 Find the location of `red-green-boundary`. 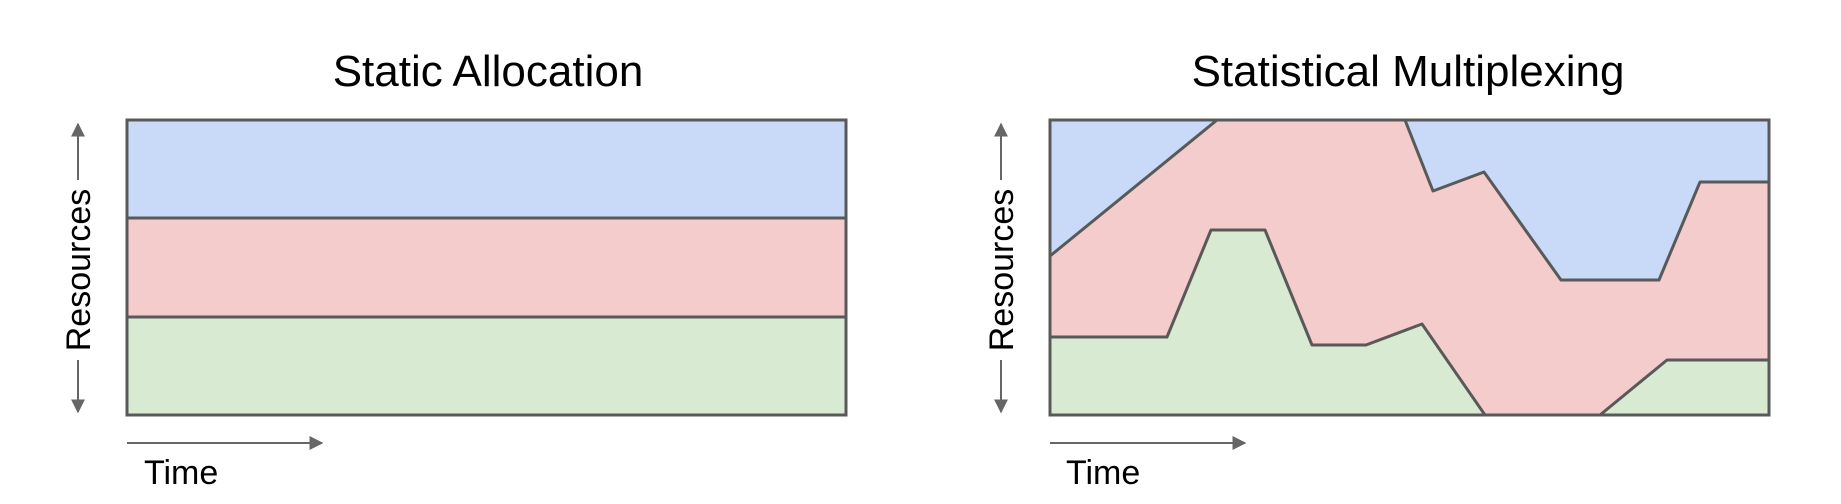

red-green-boundary is located at coordinates (1268, 322).